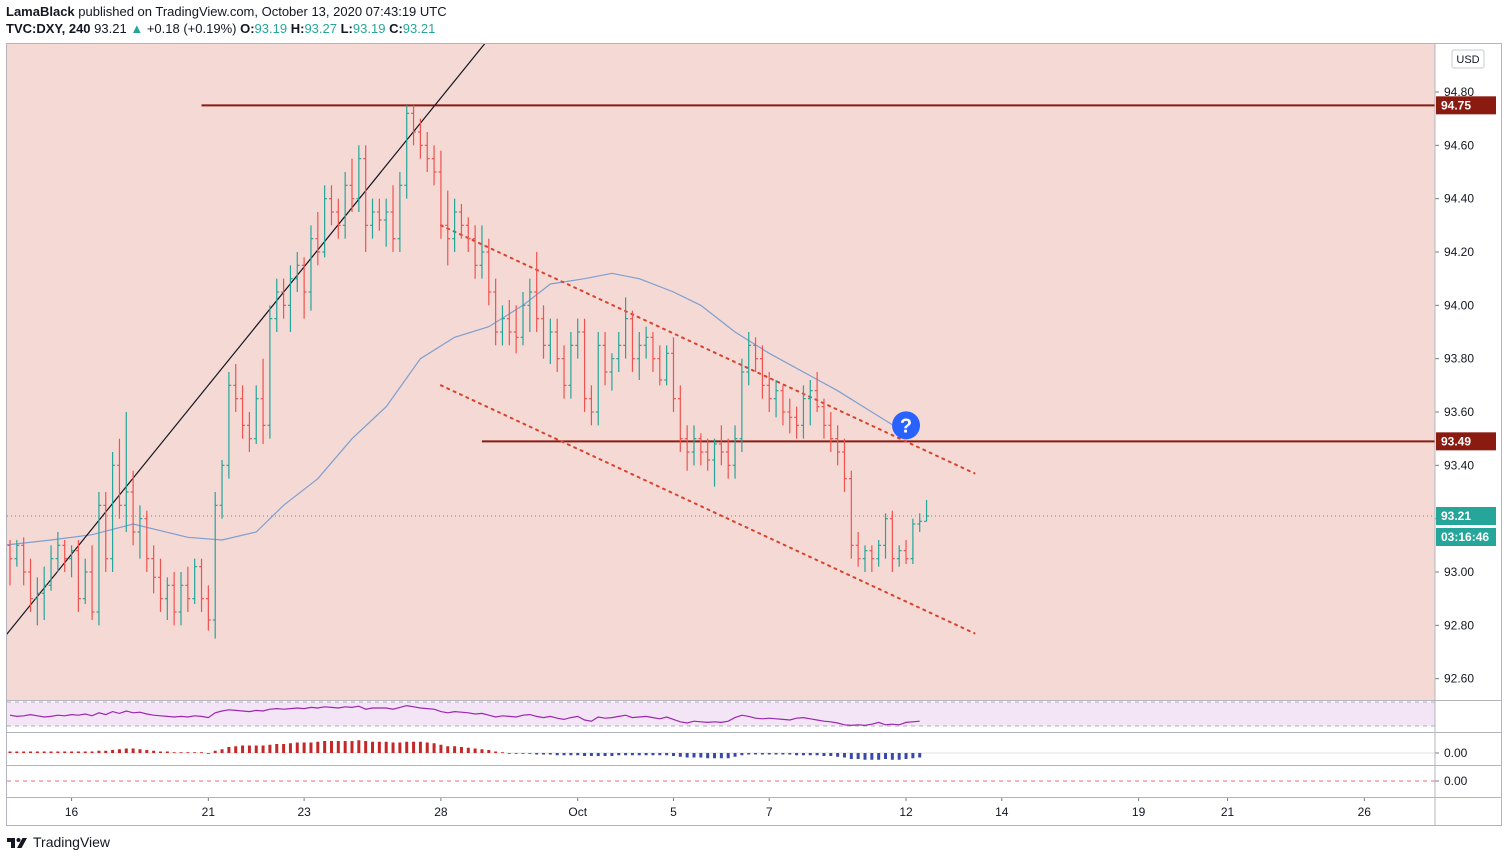 The width and height of the screenshot is (1507, 862). Describe the element at coordinates (40, 11) in the screenshot. I see `author-name: LamaBlack` at that location.